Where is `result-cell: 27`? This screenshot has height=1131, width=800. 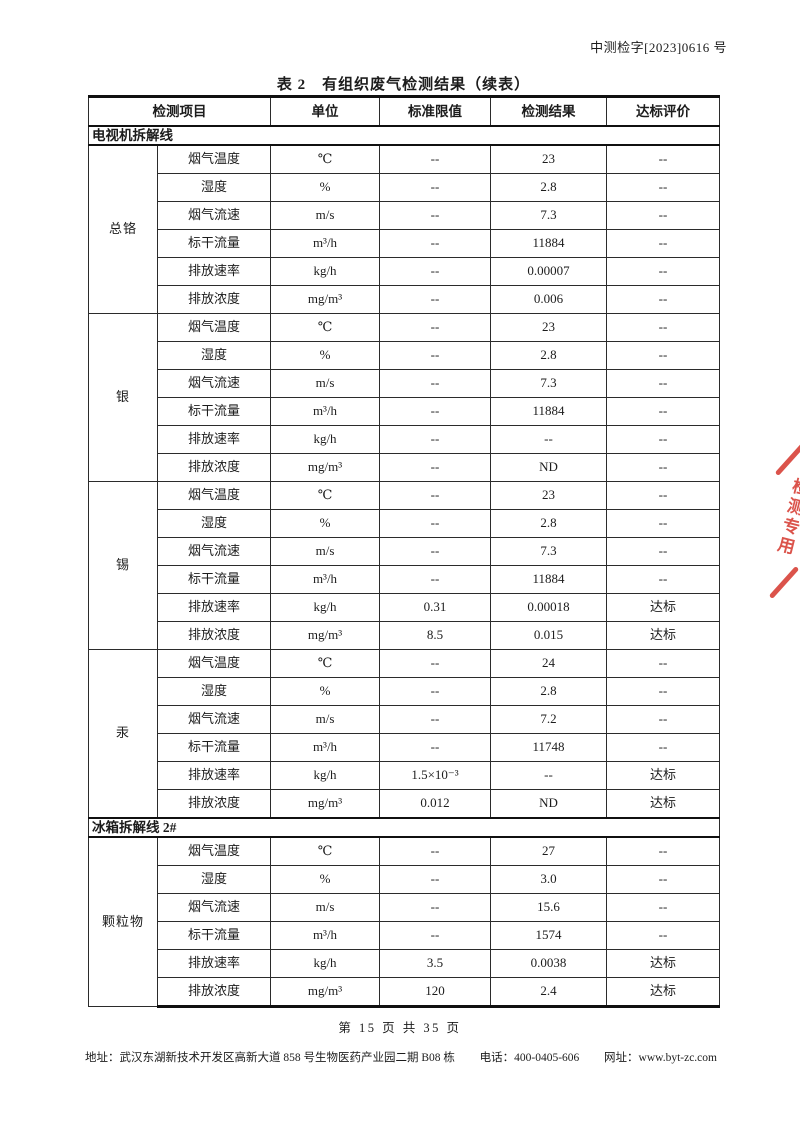
result-cell: 27 is located at coordinates (548, 851).